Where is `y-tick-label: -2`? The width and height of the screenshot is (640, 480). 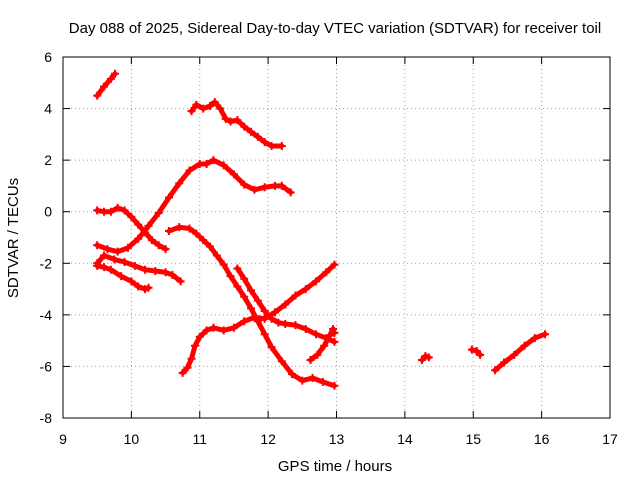
y-tick-label: -2 is located at coordinates (46, 263).